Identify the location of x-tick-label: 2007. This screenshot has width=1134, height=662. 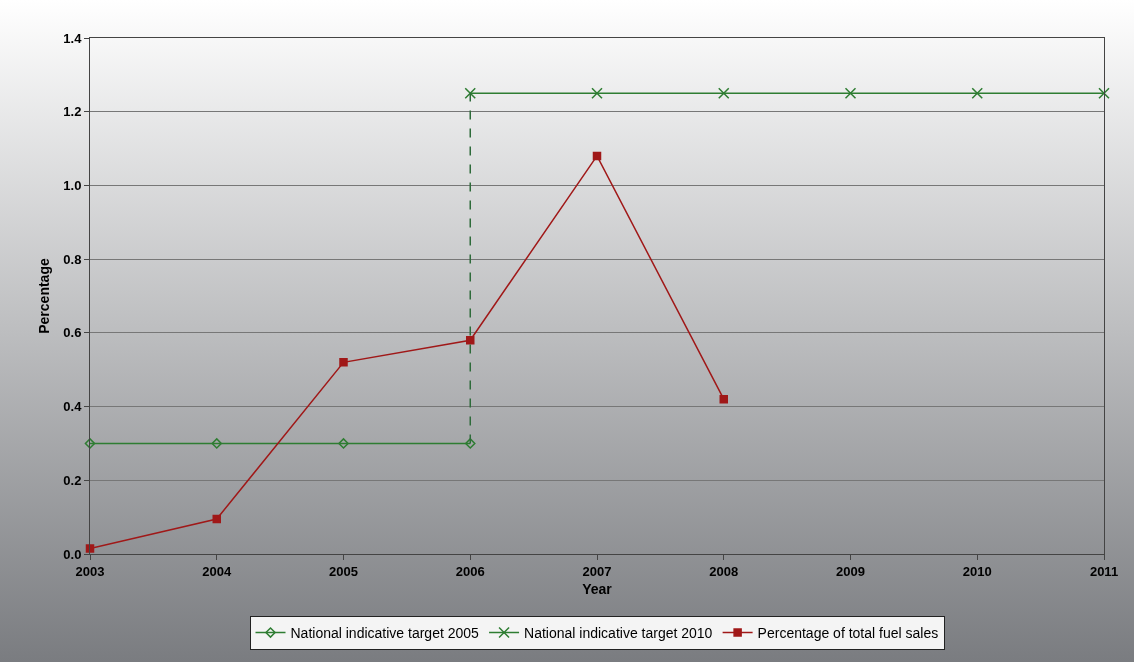
(597, 571).